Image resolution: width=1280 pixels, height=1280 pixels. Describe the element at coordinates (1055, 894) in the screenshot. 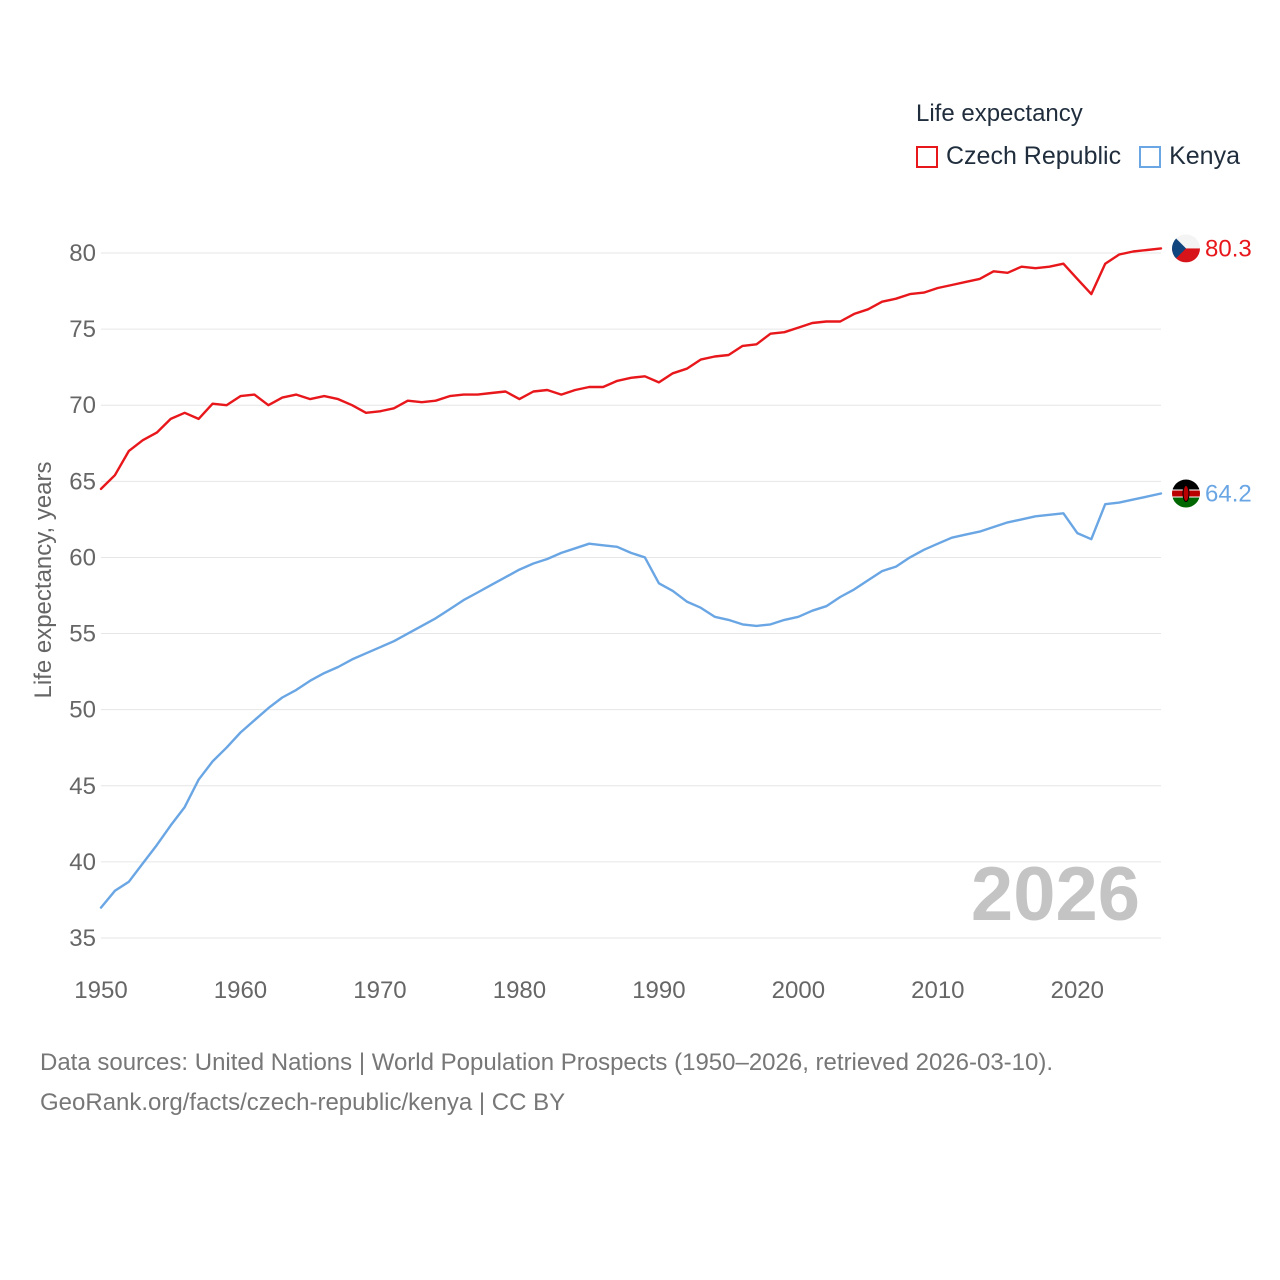

I see `year-overlay: 2026` at that location.